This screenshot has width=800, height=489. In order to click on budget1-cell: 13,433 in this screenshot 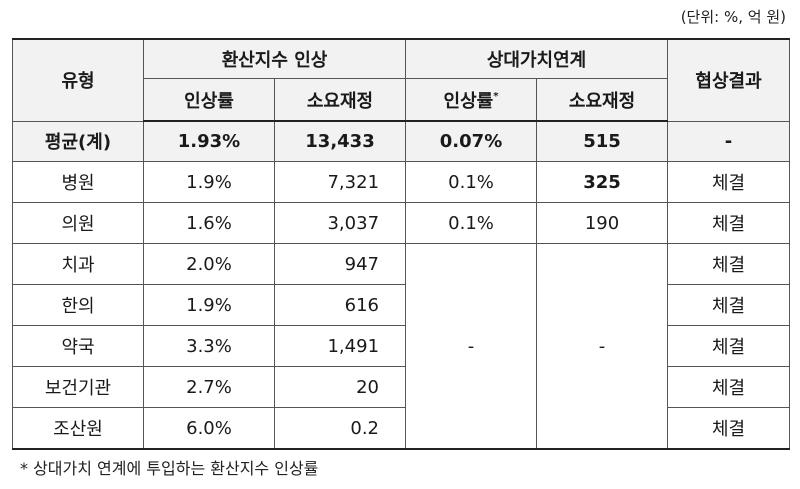, I will do `click(340, 141)`.